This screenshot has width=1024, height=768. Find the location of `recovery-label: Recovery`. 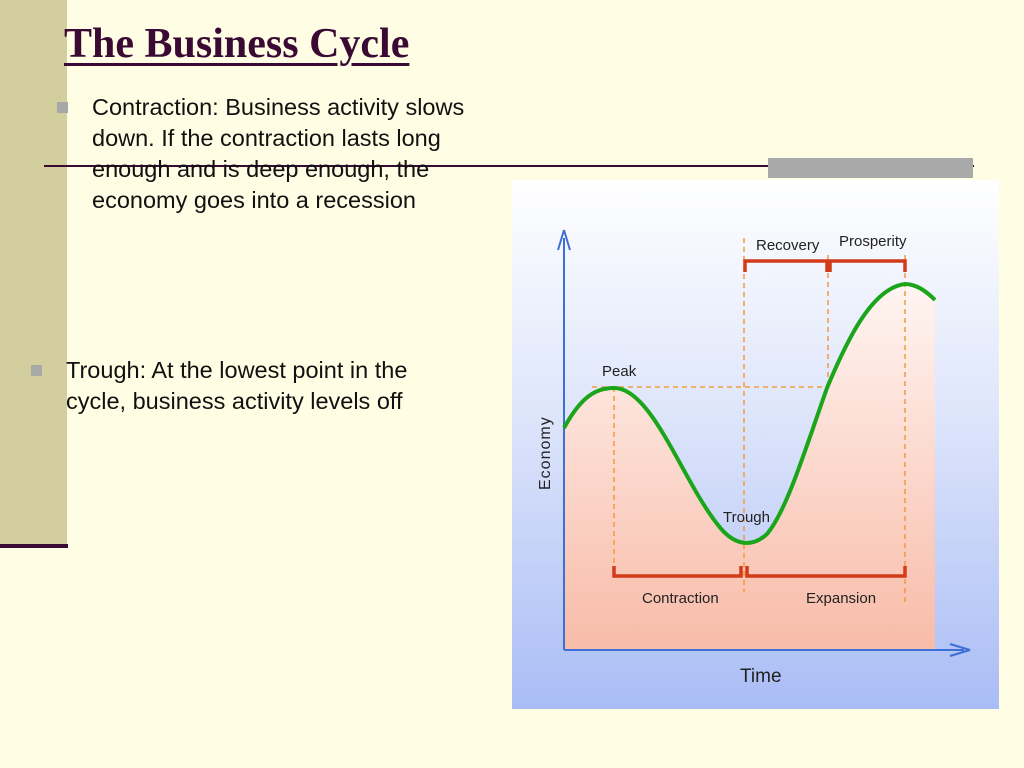

recovery-label: Recovery is located at coordinates (788, 245).